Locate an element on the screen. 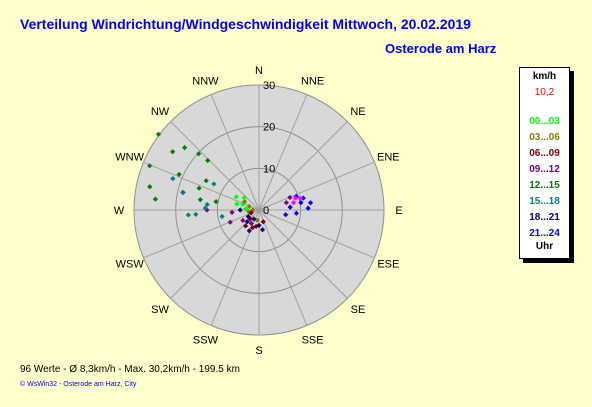  legend-item: 06...09 is located at coordinates (544, 153).